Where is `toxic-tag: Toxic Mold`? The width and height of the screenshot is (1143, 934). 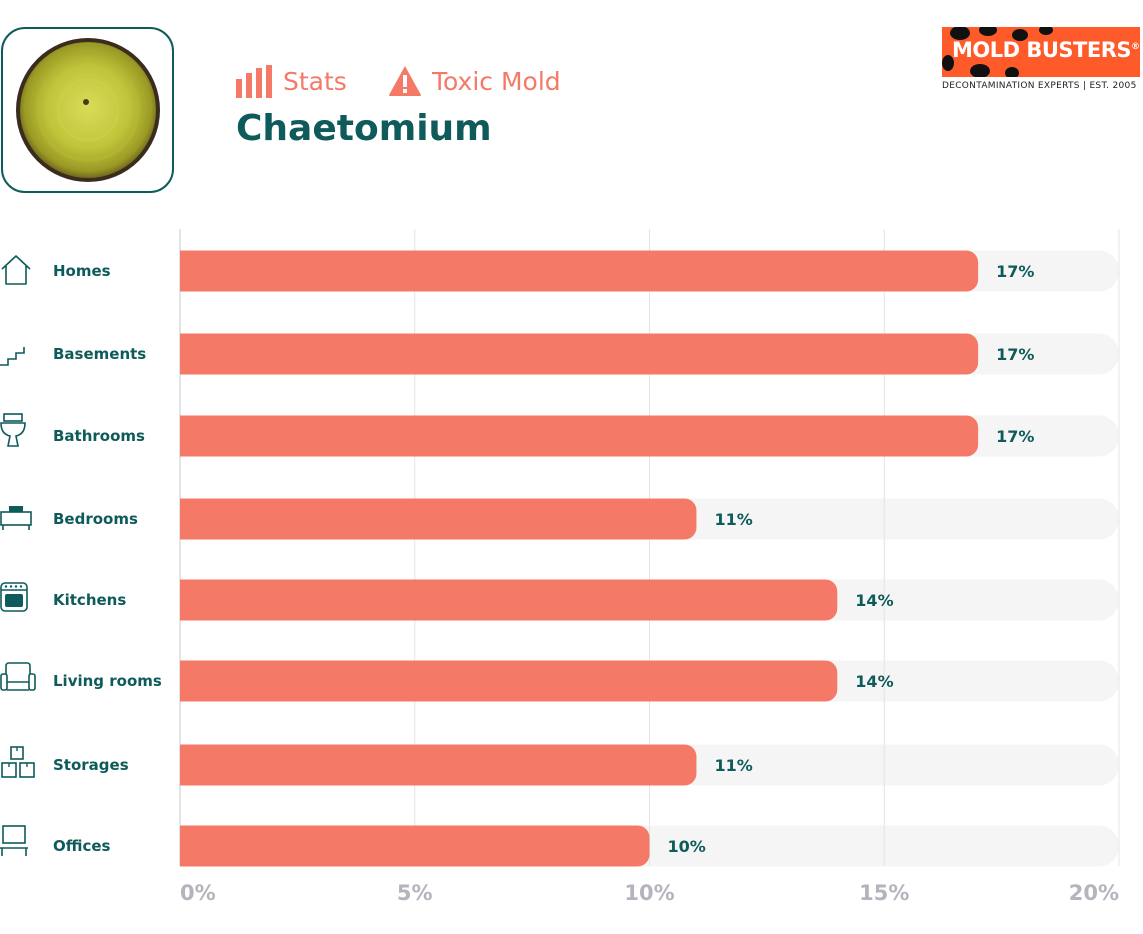
toxic-tag: Toxic Mold is located at coordinates (474, 81).